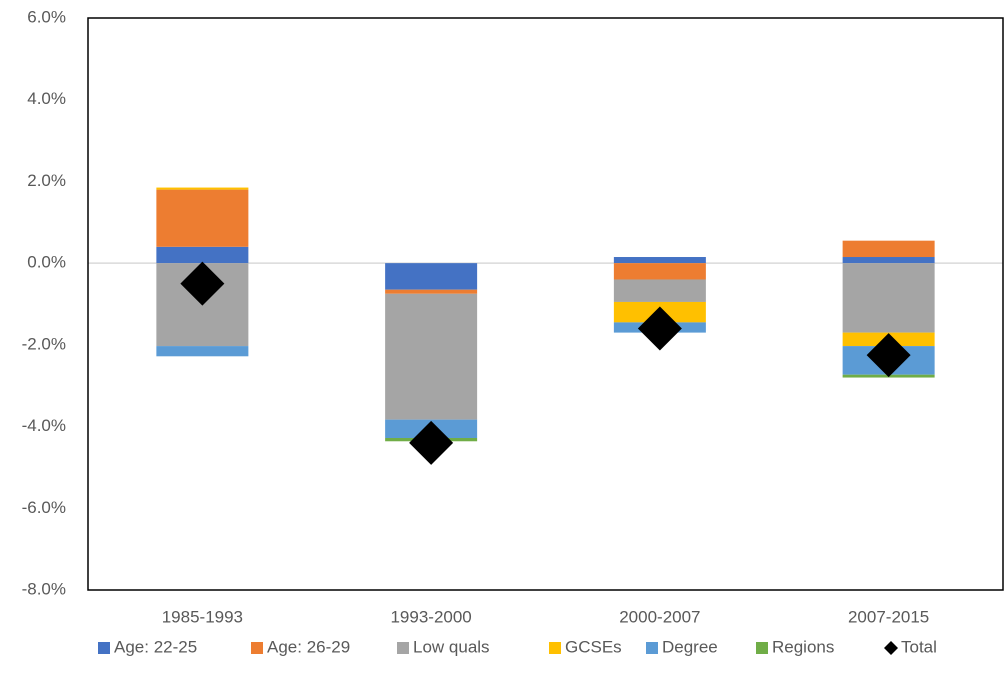 Image resolution: width=1005 pixels, height=694 pixels. I want to click on legend-label: Total, so click(919, 646).